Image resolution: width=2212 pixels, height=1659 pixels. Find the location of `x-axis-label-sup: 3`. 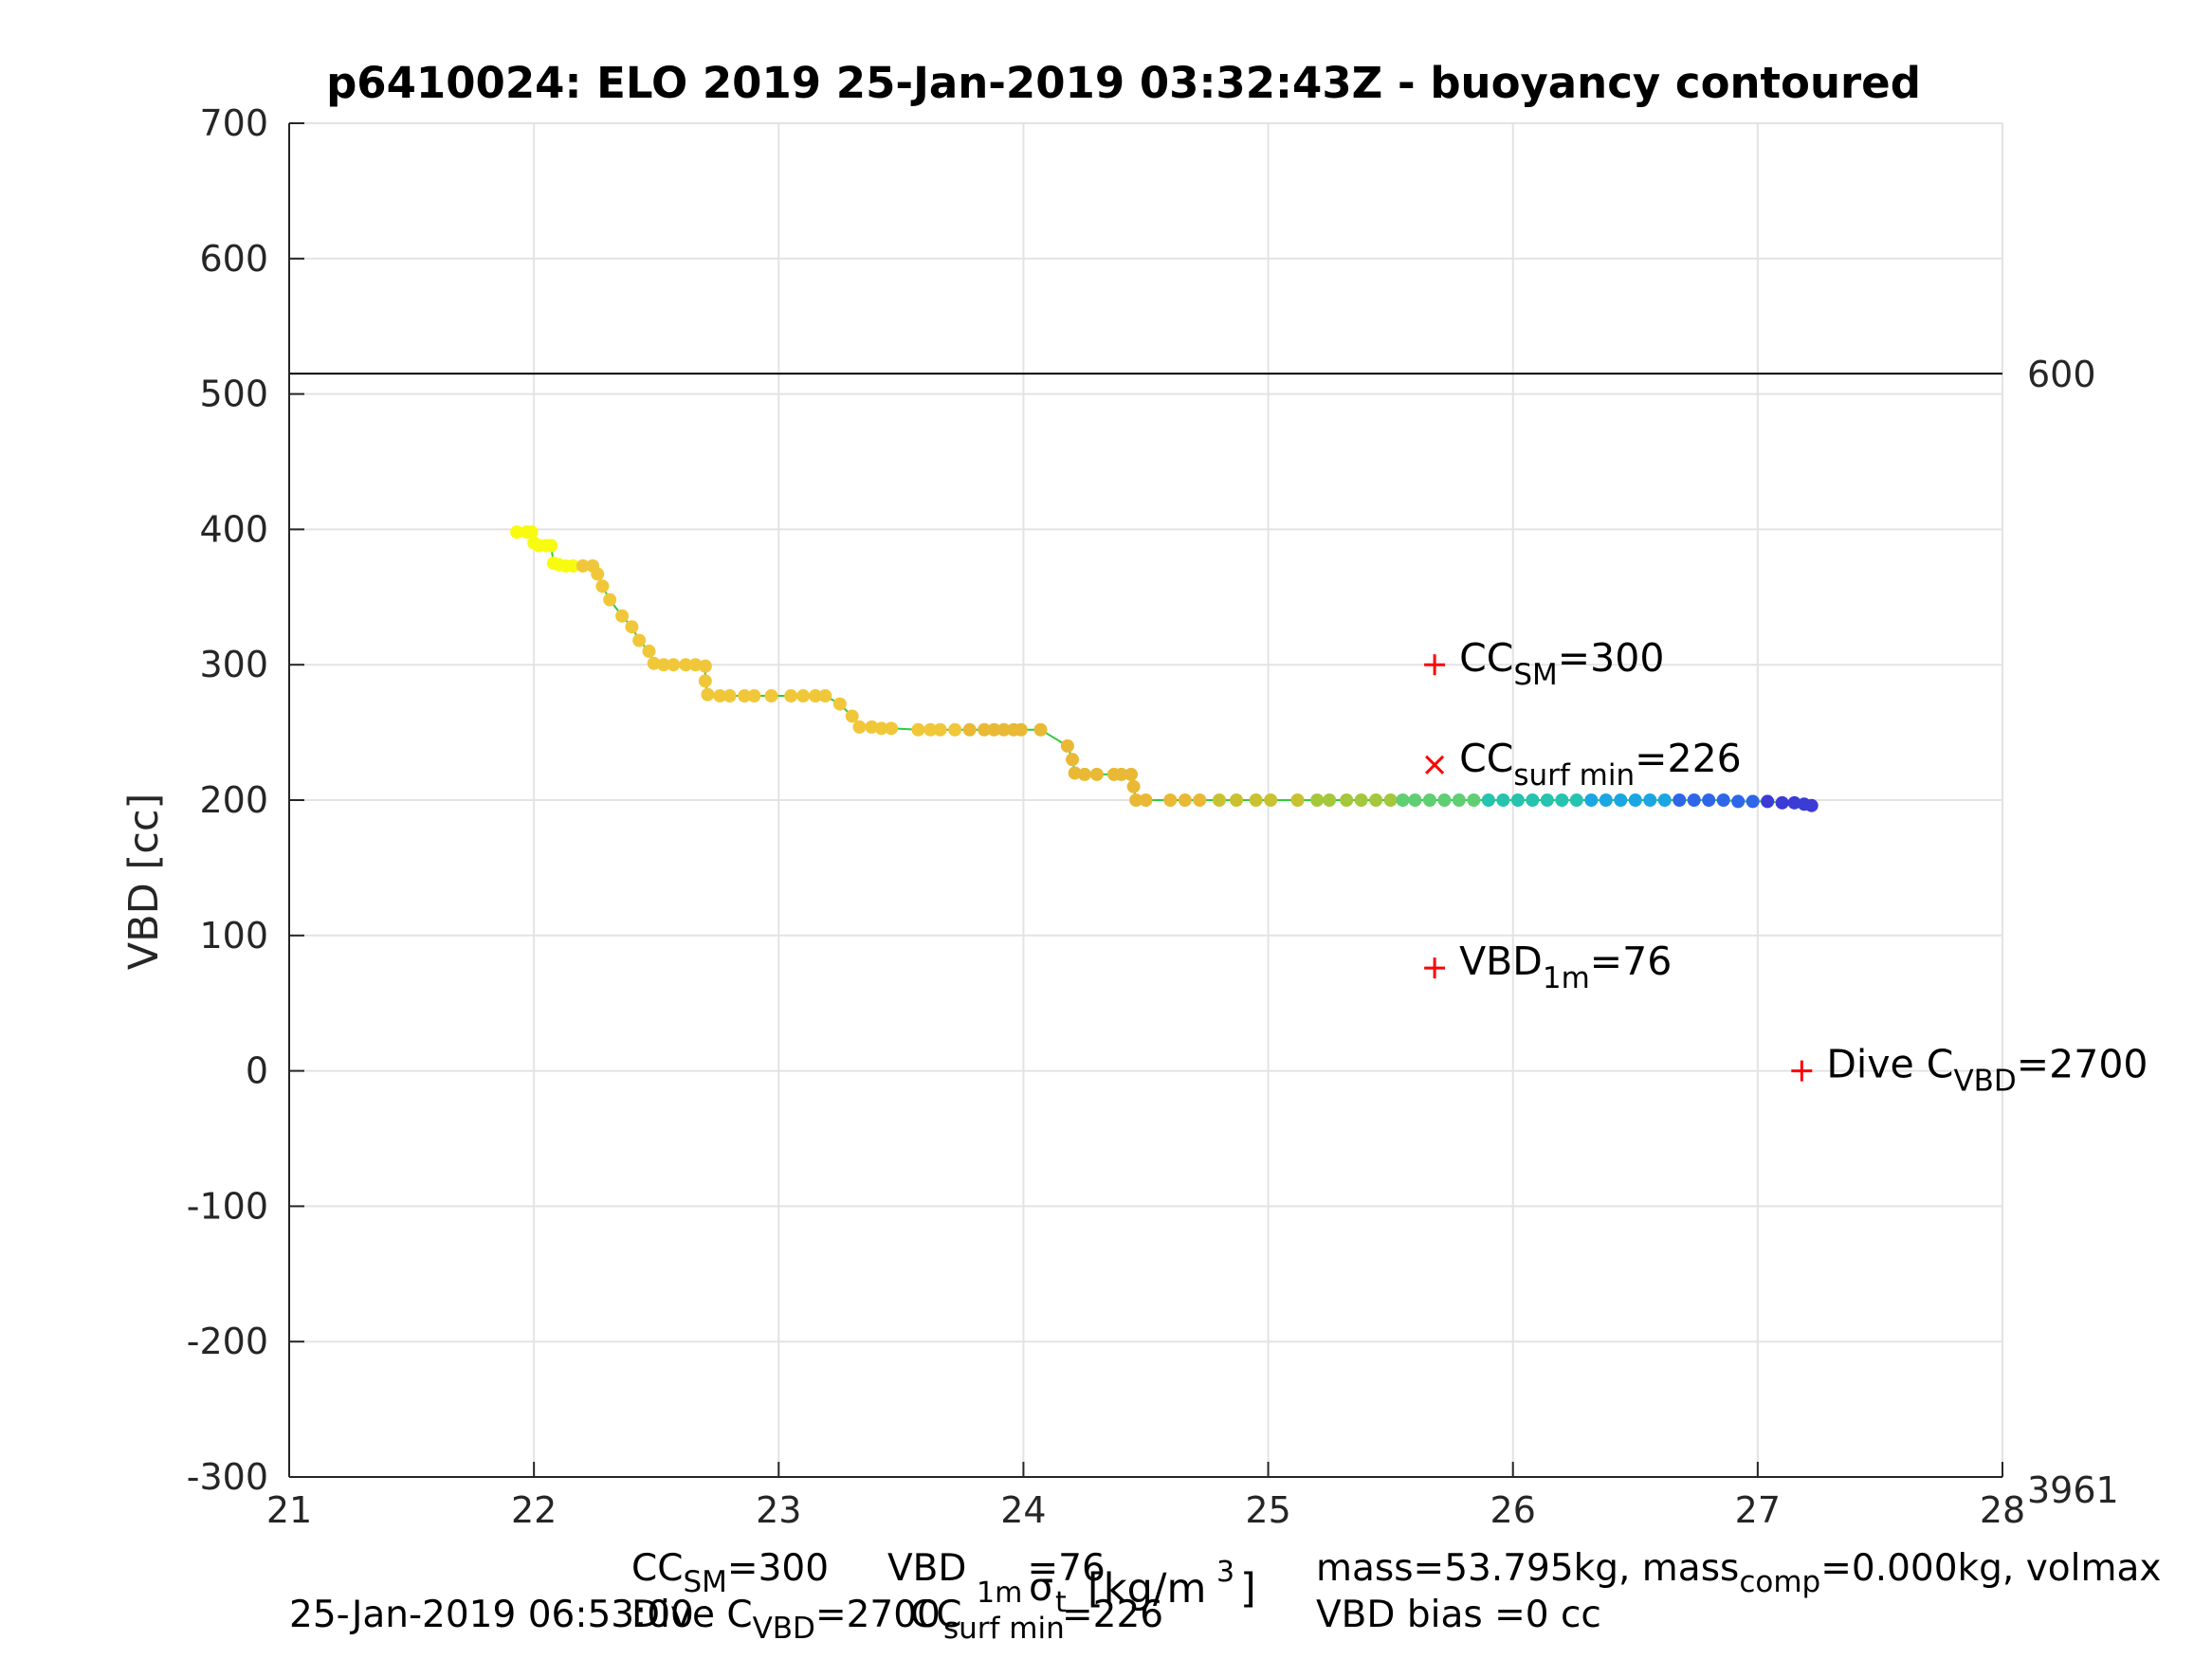

x-axis-label-sup: 3 is located at coordinates (1225, 1572).